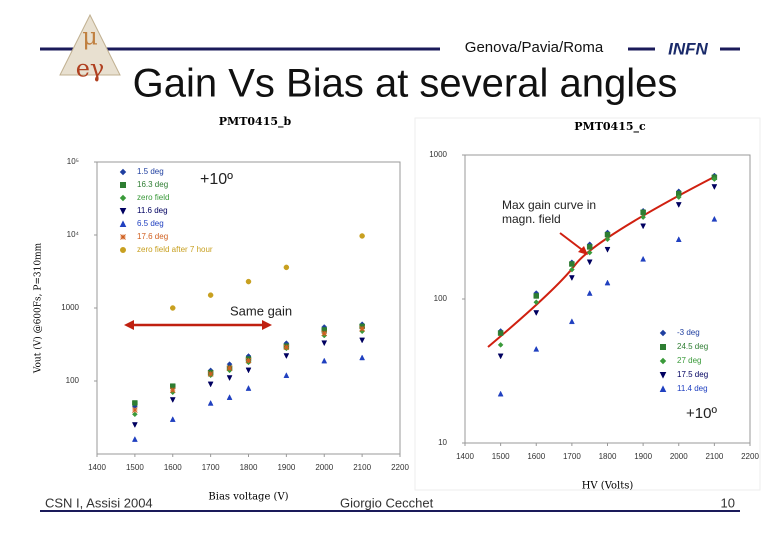 The width and height of the screenshot is (780, 540). I want to click on logo-text: eγ, so click(90, 69).